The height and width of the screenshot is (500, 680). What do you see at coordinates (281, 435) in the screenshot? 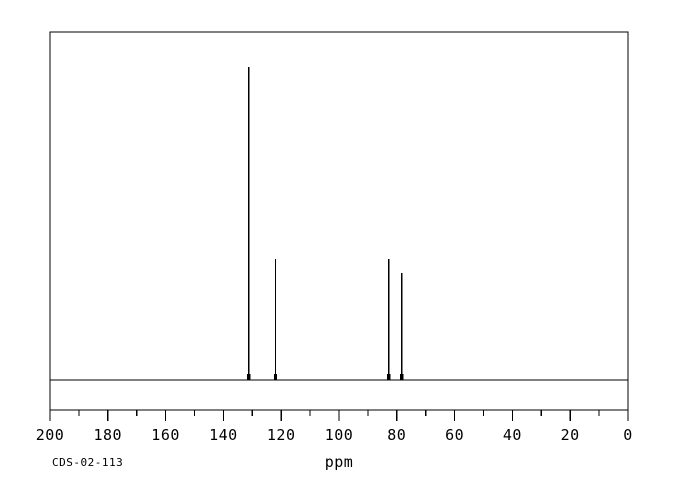
I see `axis-tick-label: 120` at bounding box center [281, 435].